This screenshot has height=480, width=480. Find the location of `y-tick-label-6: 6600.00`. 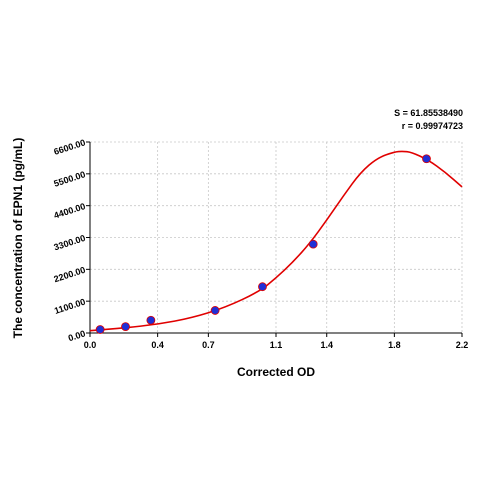

y-tick-label-6: 6600.00 is located at coordinates (70, 147).